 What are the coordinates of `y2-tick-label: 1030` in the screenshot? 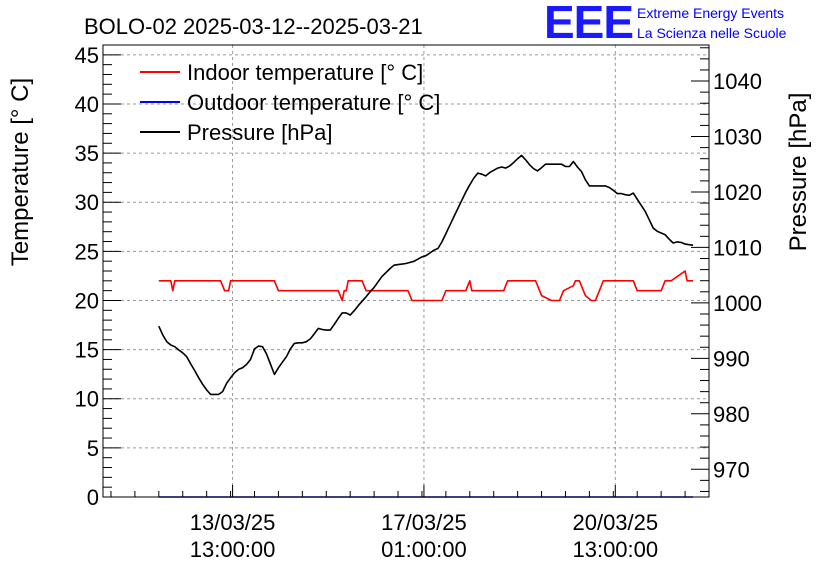 It's located at (737, 137).